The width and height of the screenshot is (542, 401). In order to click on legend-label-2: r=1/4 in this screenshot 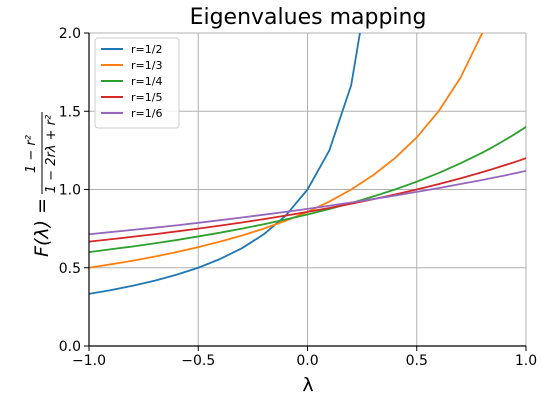, I will do `click(146, 81)`.